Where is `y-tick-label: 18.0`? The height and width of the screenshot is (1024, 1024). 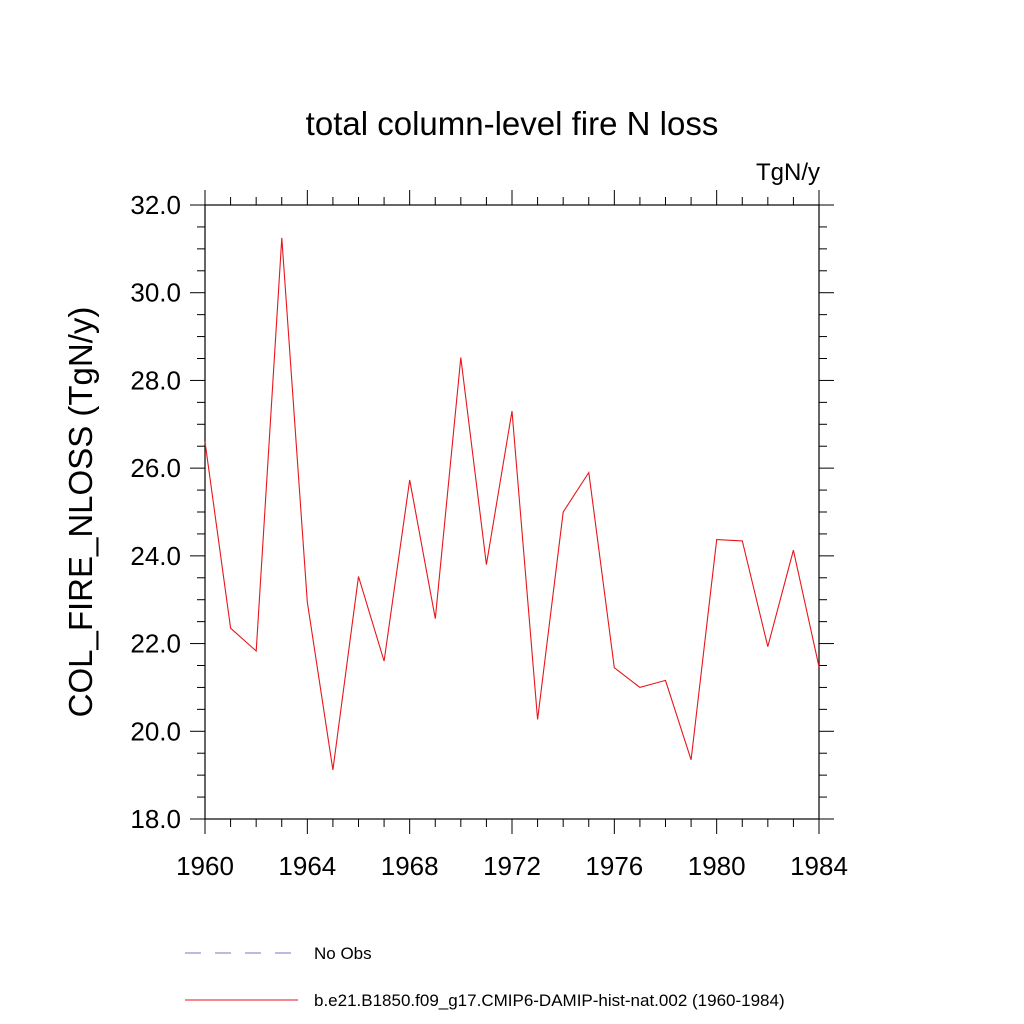
y-tick-label: 18.0 is located at coordinates (155, 819).